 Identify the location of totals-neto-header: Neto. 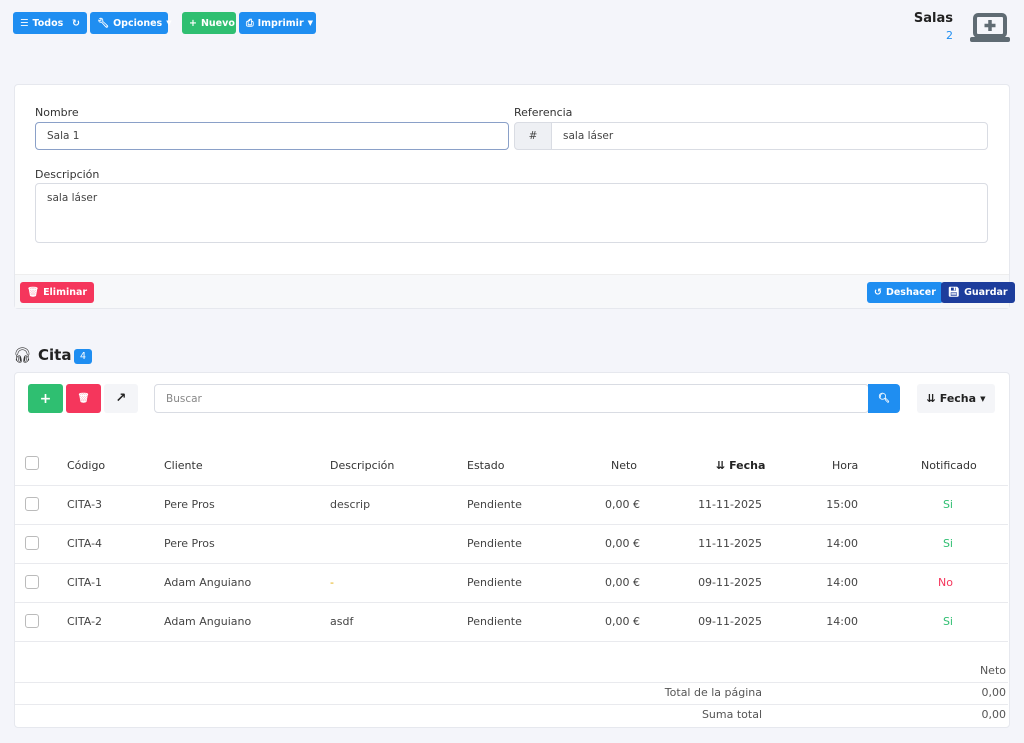
(992, 670).